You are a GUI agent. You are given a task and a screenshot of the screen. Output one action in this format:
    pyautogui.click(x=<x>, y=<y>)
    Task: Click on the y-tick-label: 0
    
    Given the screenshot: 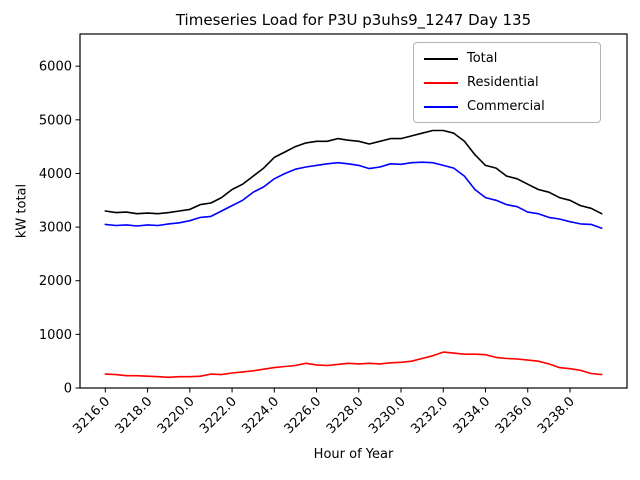 What is the action you would take?
    pyautogui.click(x=68, y=389)
    